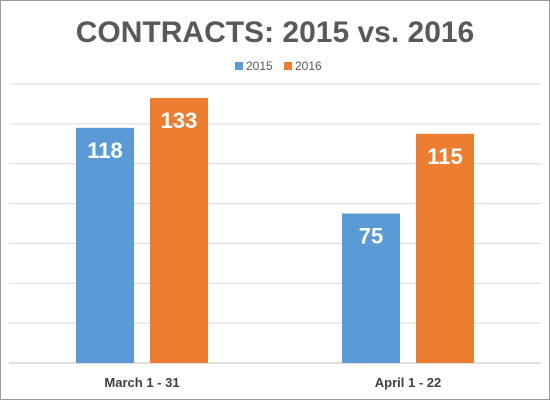  What do you see at coordinates (308, 66) in the screenshot?
I see `legend-label-2016: 2016` at bounding box center [308, 66].